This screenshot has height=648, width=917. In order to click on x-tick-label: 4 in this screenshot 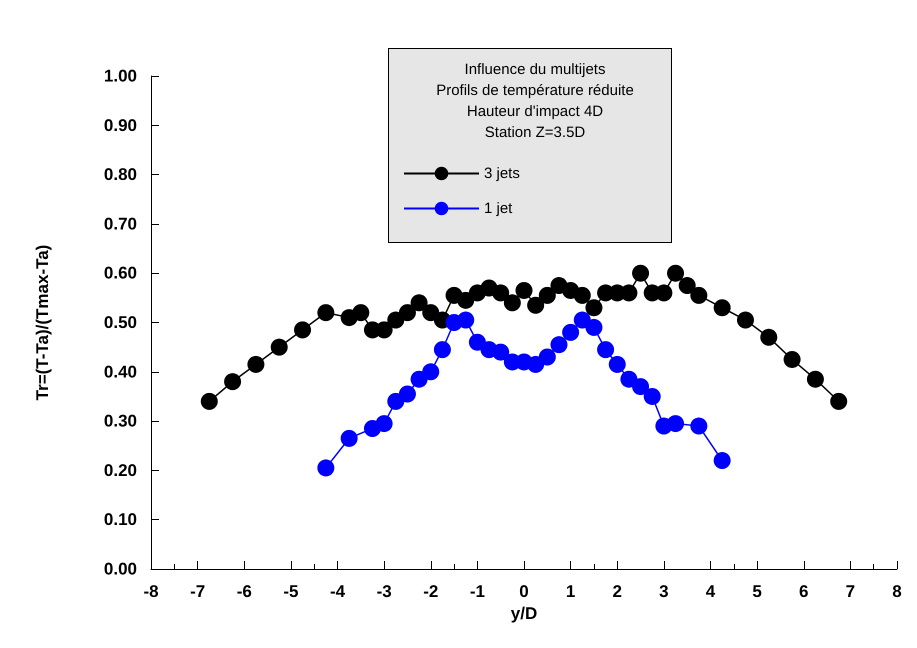, I will do `click(711, 591)`.